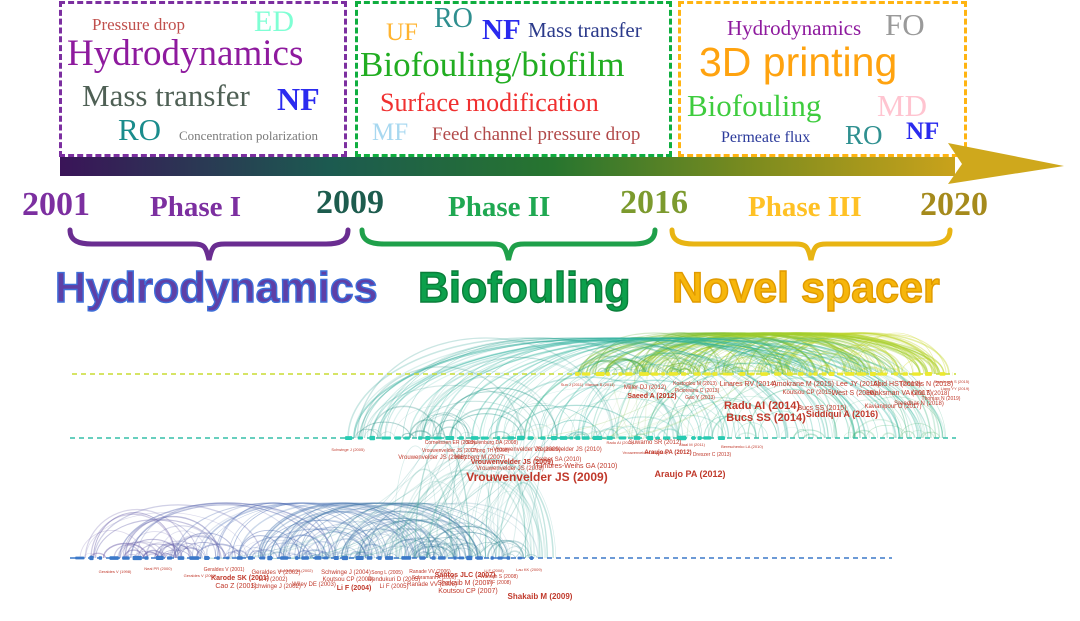 The width and height of the screenshot is (1080, 621). What do you see at coordinates (572, 384) in the screenshot?
I see `citation-label: Sun J (2011)` at bounding box center [572, 384].